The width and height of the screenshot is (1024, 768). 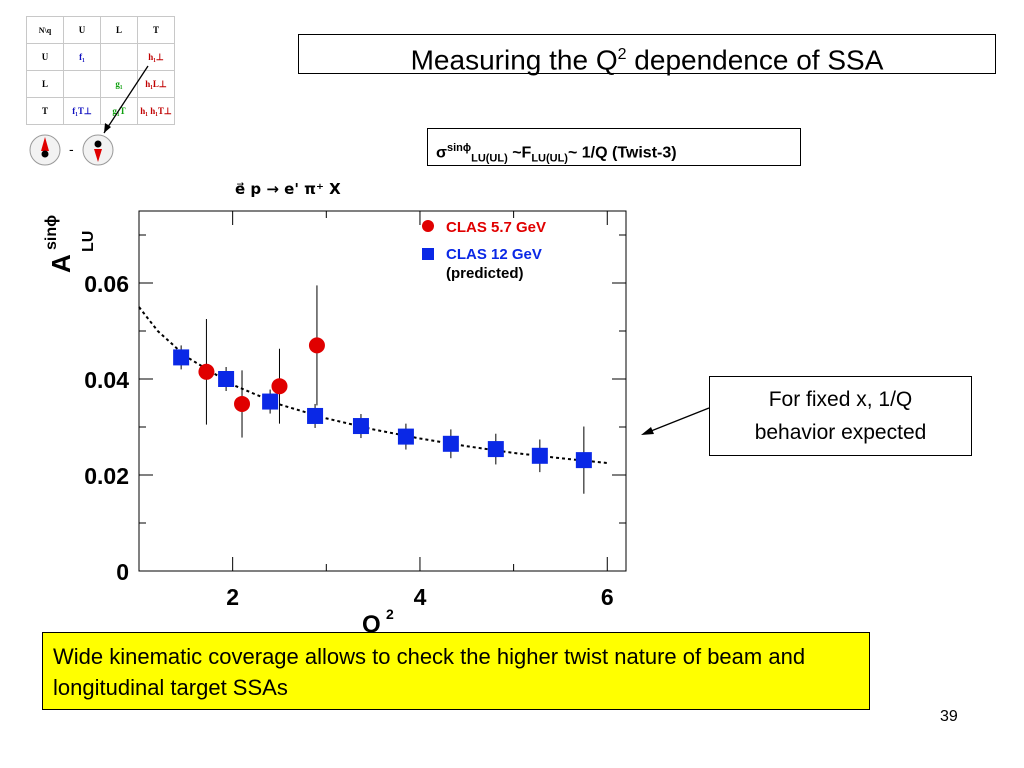 I want to click on y-axis-label: A, so click(x=61, y=263).